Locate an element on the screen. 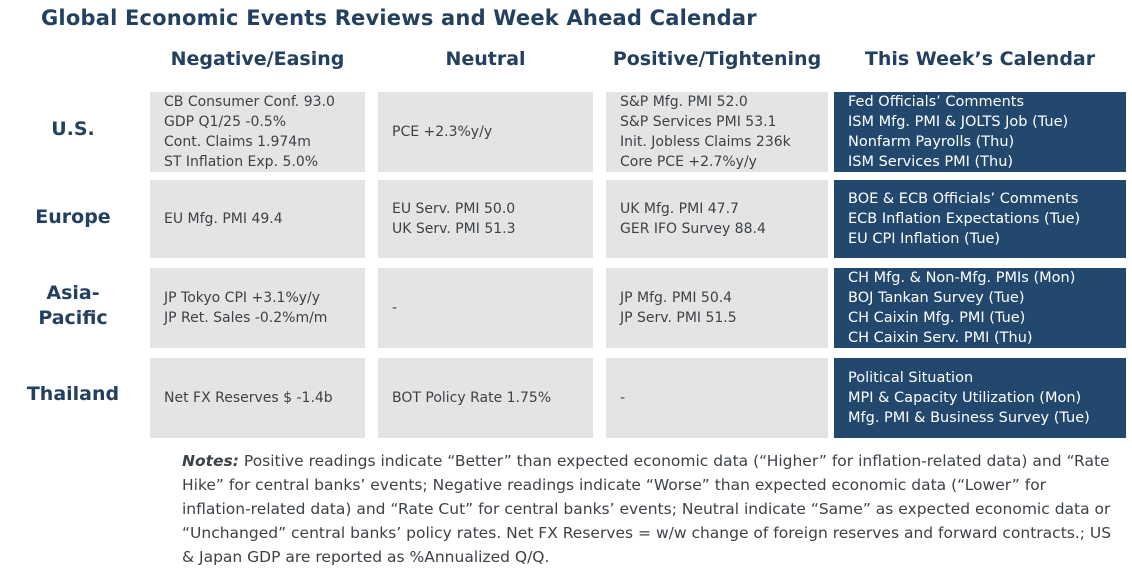 This screenshot has height=575, width=1132. data-item: PCE +2.3%y/y is located at coordinates (442, 132).